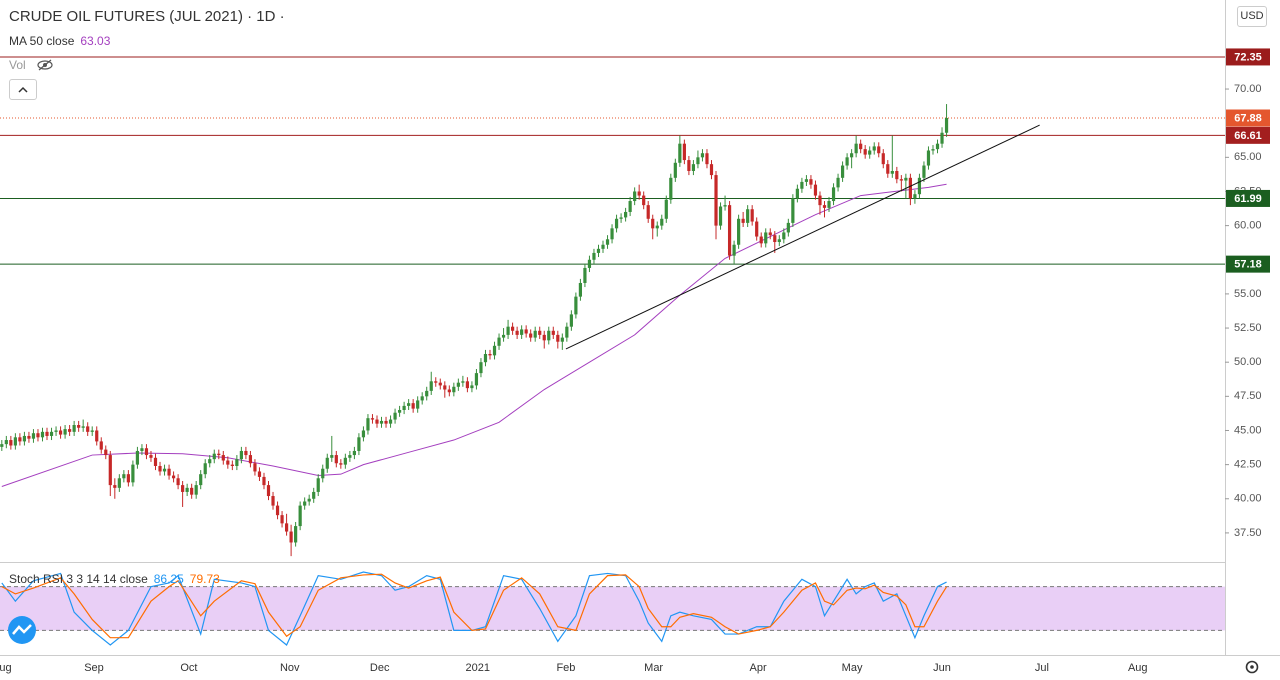 The image size is (1280, 680). Describe the element at coordinates (1248, 533) in the screenshot. I see `y-tick-label: 37.50` at that location.